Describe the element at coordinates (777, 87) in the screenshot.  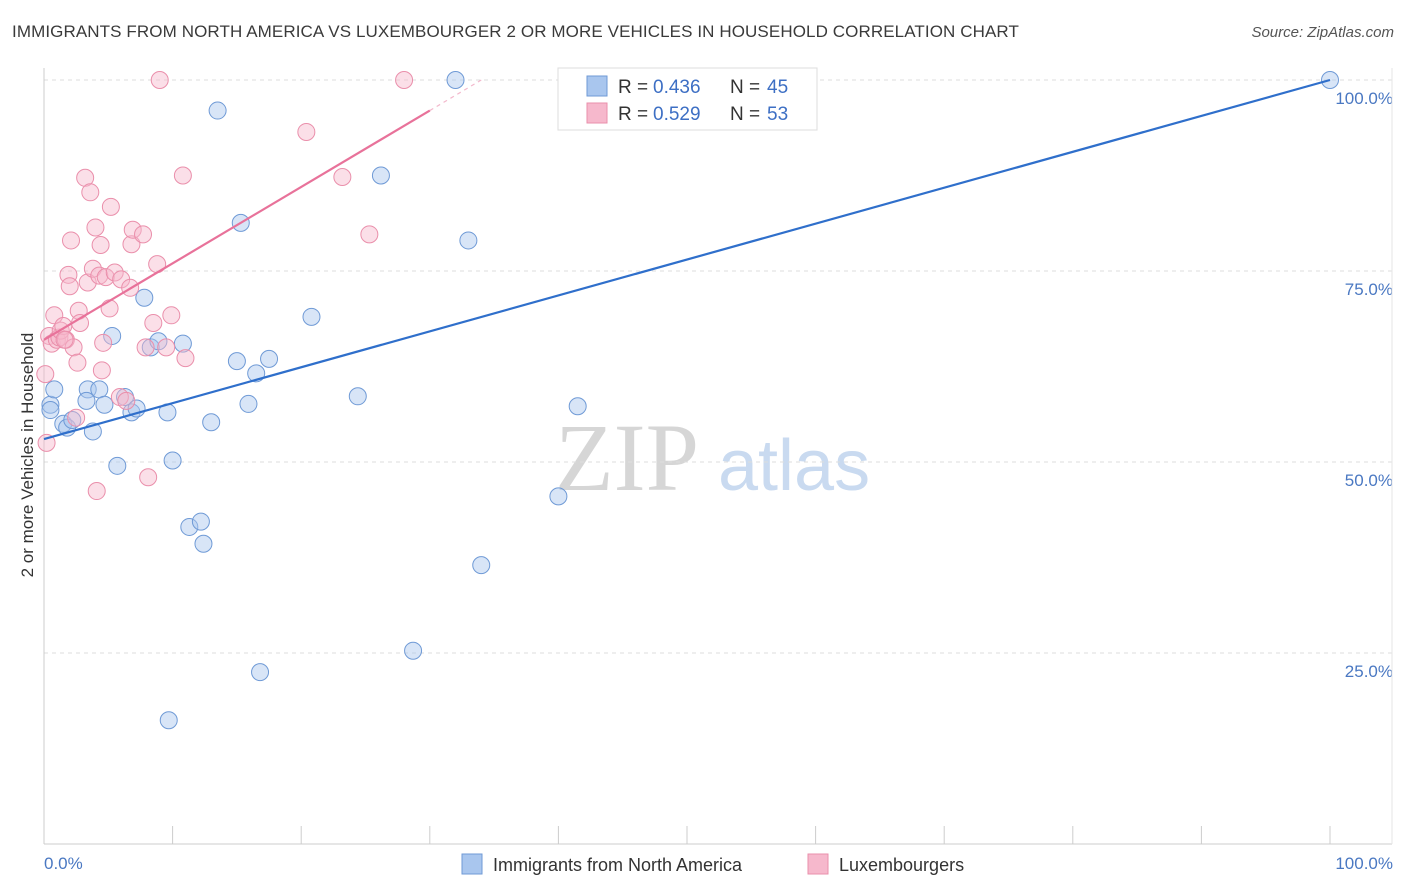
I see `legend-n-value-blue: 45` at that location.